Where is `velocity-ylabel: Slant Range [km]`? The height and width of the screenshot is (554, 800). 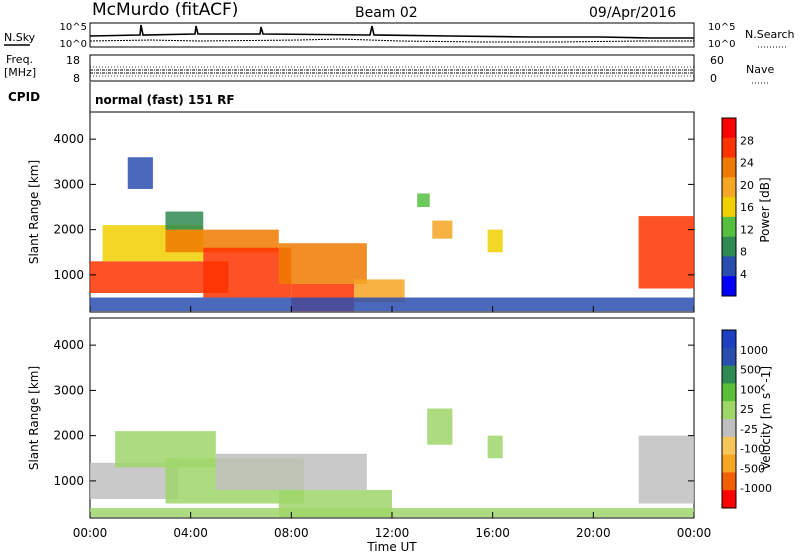 velocity-ylabel: Slant Range [km] is located at coordinates (34, 418).